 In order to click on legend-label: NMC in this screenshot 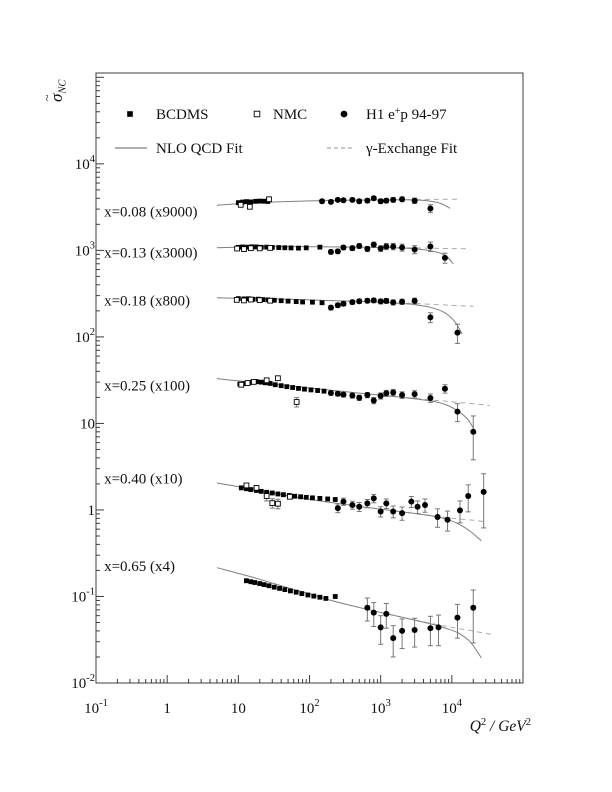, I will do `click(290, 115)`.